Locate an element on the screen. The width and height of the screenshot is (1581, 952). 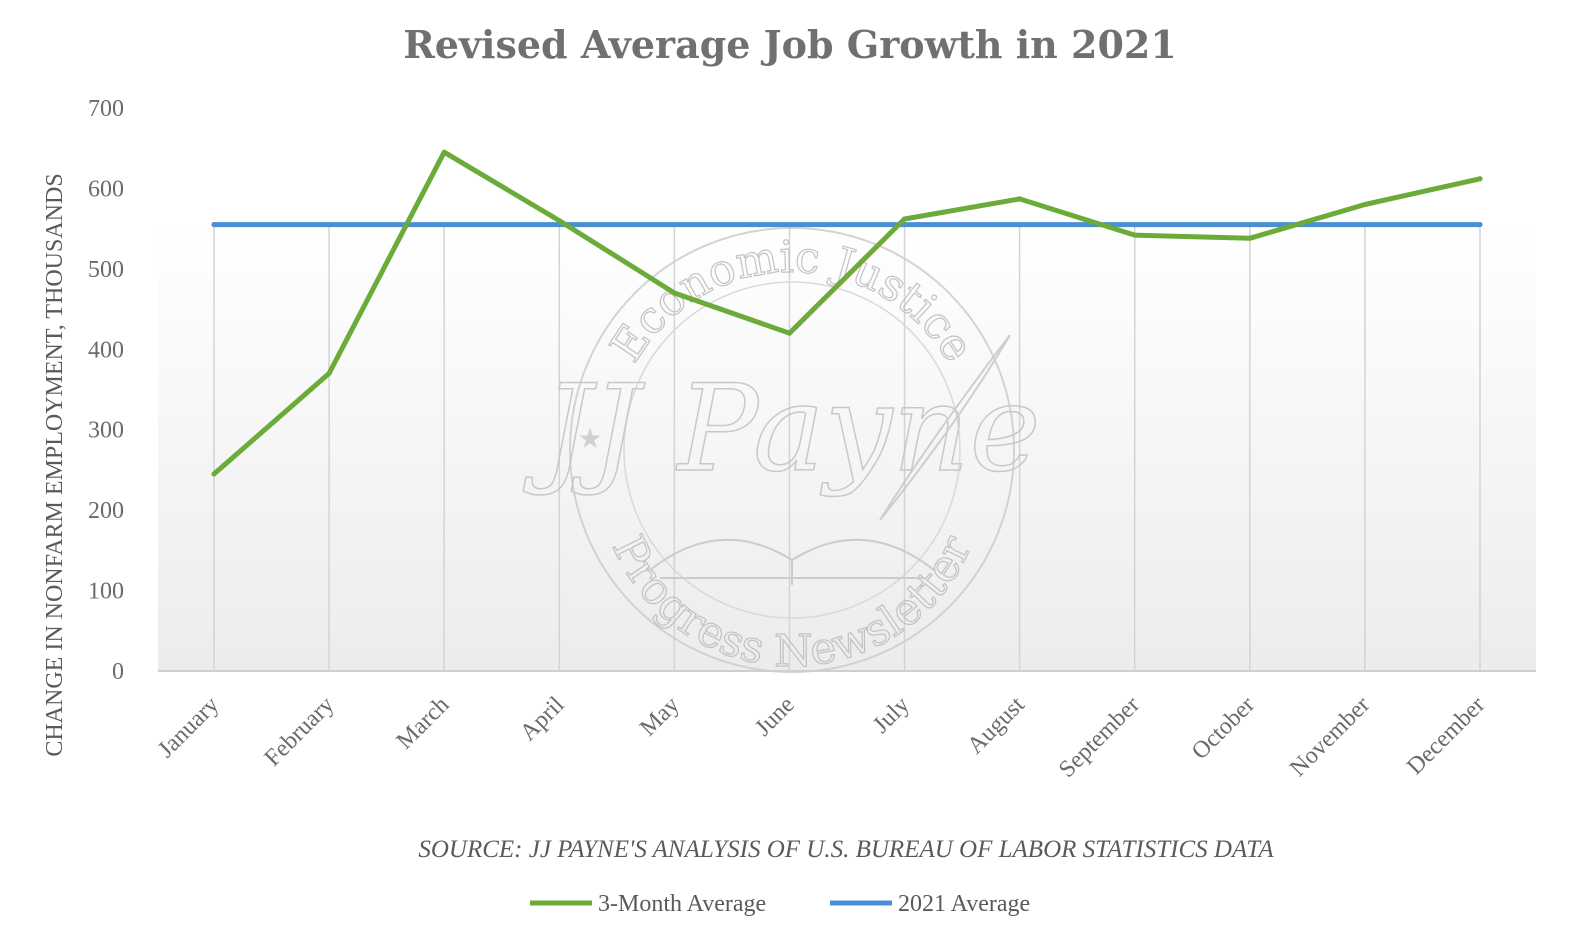
y-tick-label-100: 100 is located at coordinates (106, 592).